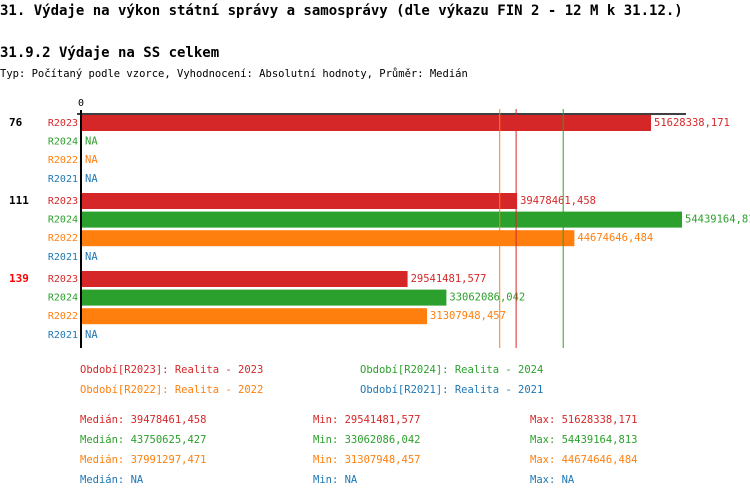 This screenshot has height=498, width=750. What do you see at coordinates (366, 420) in the screenshot?
I see `stat-min: Min: 29541481,577` at bounding box center [366, 420].